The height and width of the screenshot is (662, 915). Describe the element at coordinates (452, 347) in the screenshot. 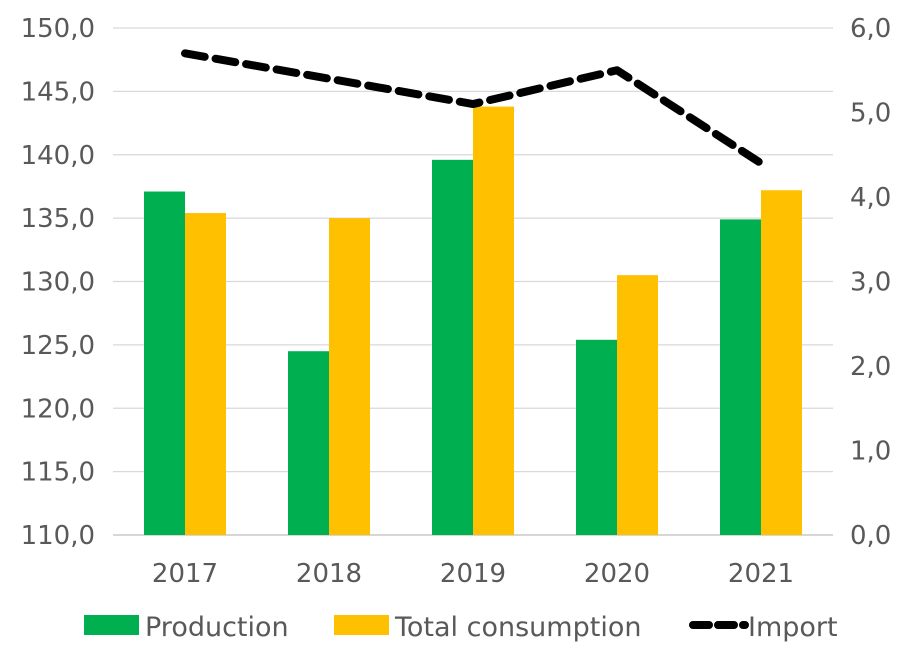

I see `bar-production-2019` at that location.